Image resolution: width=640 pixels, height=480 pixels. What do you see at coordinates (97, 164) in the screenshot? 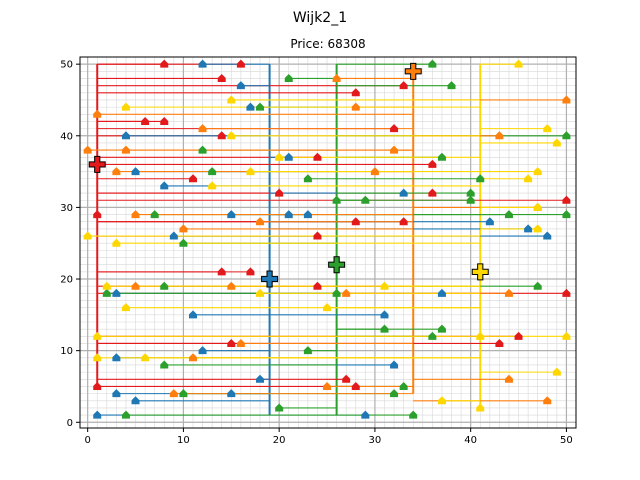
I see `battery-marker-red` at bounding box center [97, 164].